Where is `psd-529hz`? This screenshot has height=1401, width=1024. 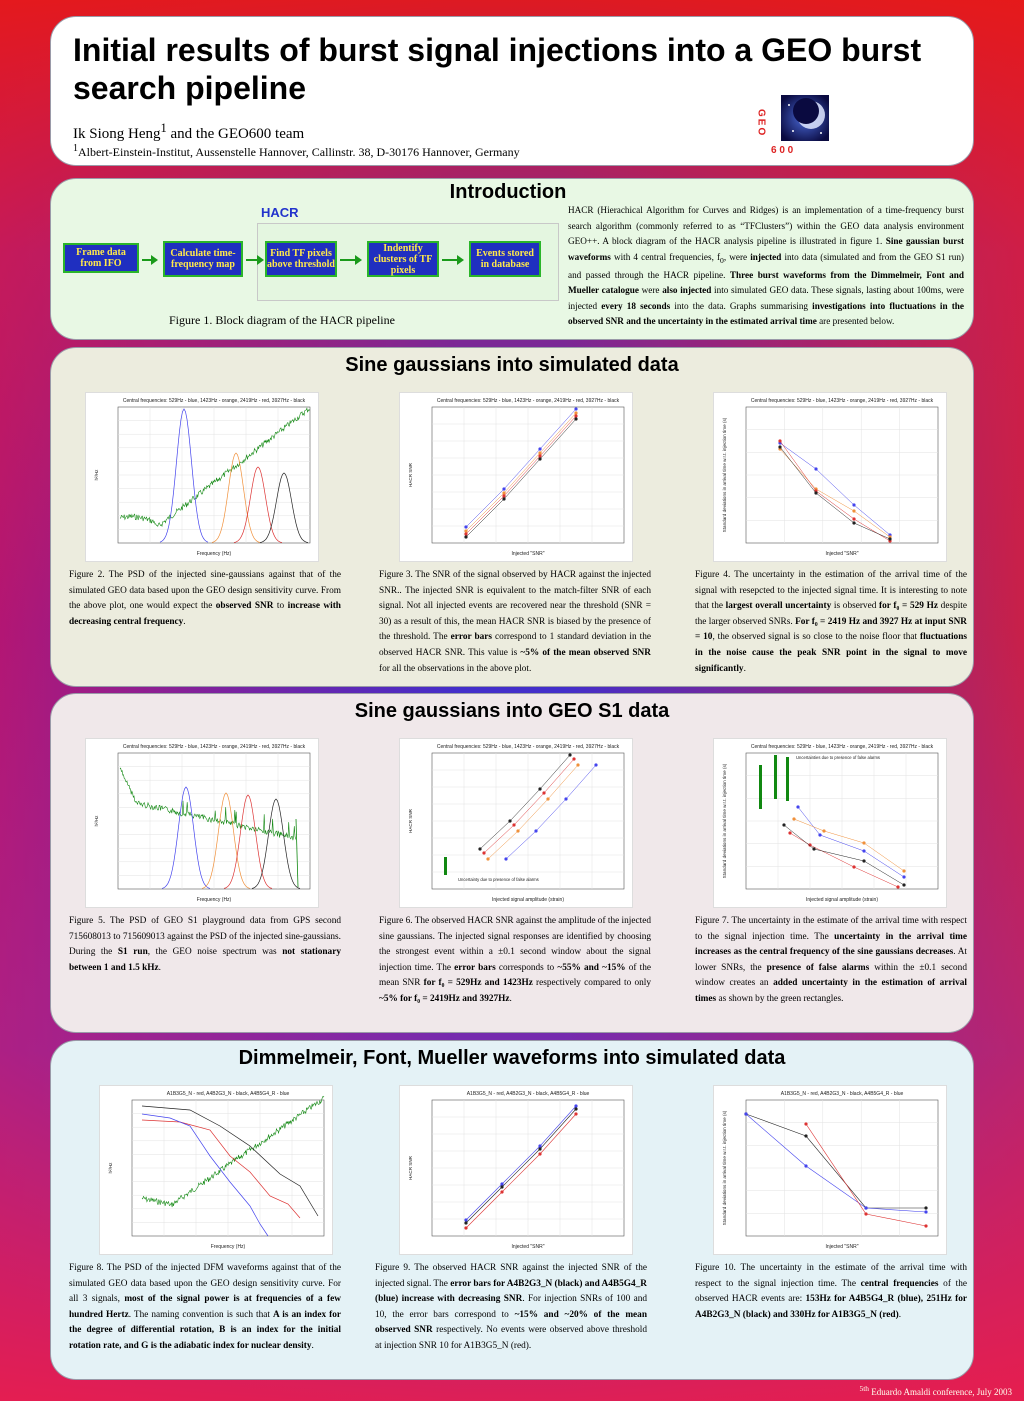
psd-529hz is located at coordinates (184, 475).